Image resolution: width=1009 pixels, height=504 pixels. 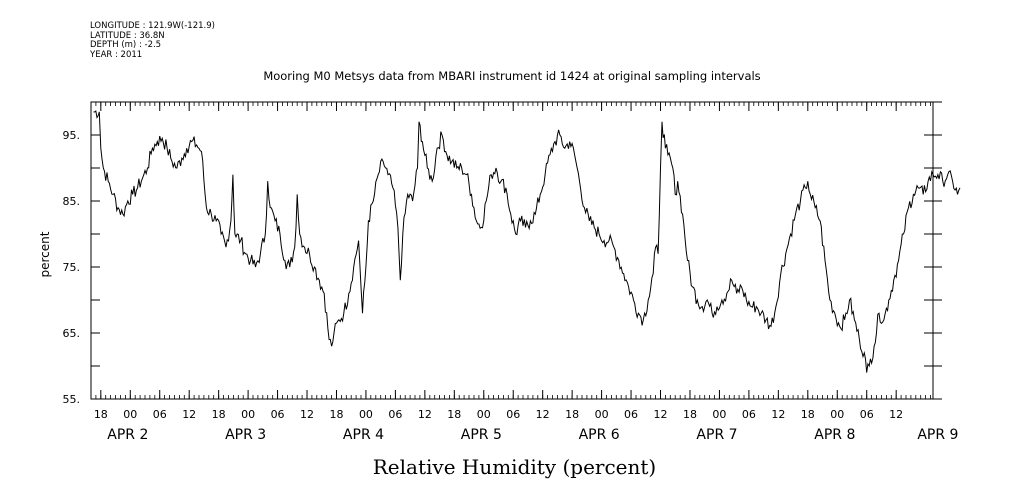 What do you see at coordinates (72, 201) in the screenshot?
I see `y-tick-label: 85.` at bounding box center [72, 201].